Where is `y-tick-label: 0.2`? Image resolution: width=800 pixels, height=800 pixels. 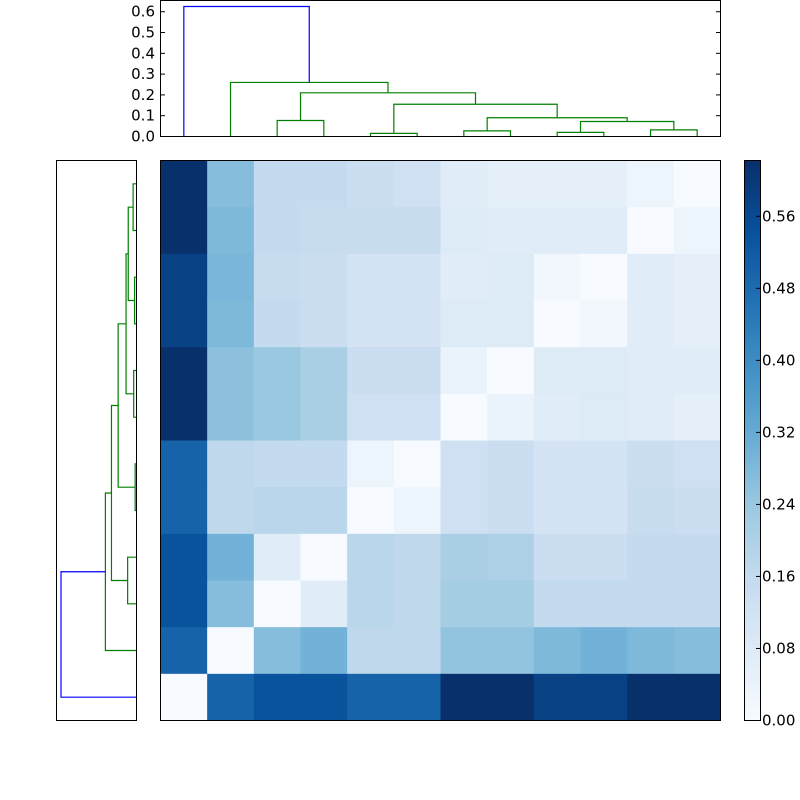
y-tick-label: 0.2 is located at coordinates (143, 95).